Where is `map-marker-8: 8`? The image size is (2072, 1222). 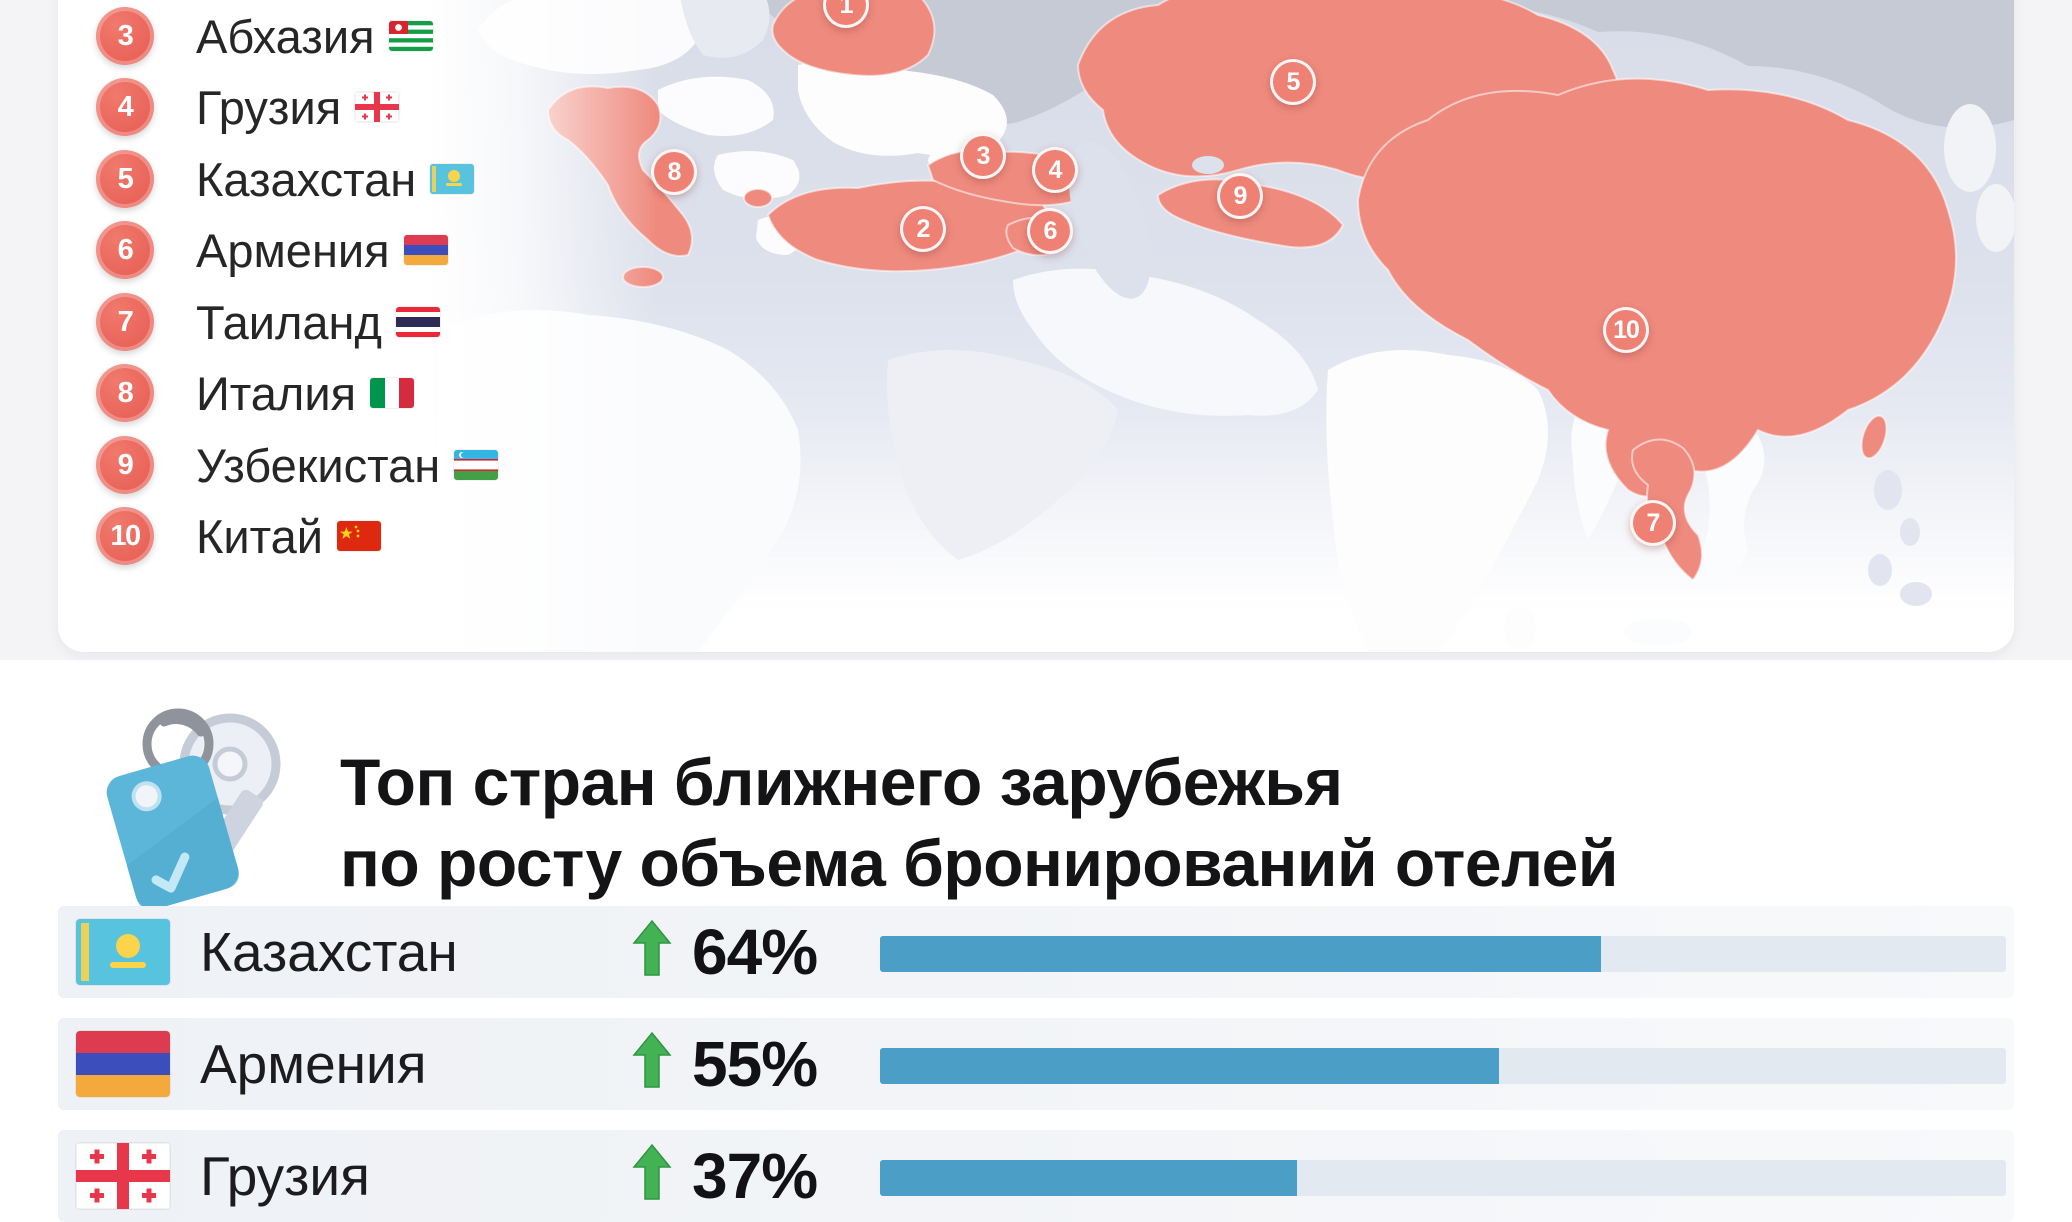
map-marker-8: 8 is located at coordinates (674, 172).